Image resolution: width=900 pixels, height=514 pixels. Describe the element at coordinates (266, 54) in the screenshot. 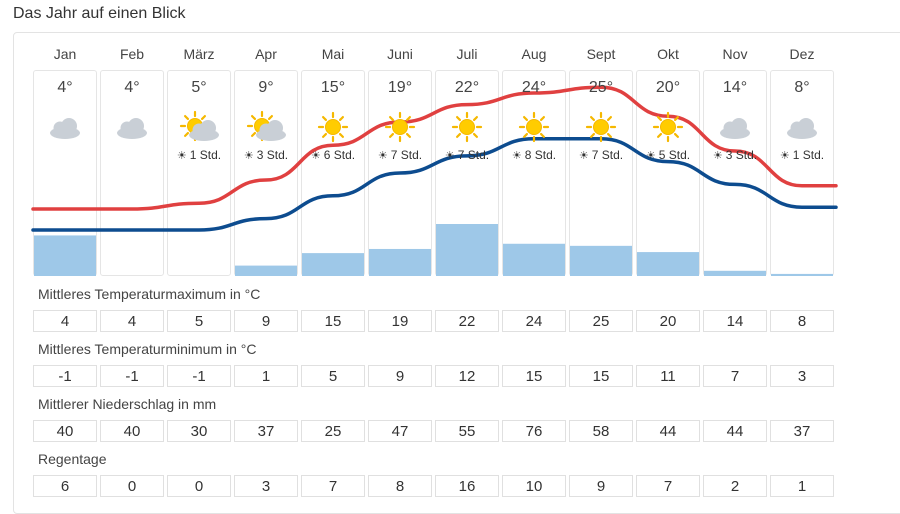

I see `month-label: Apr` at that location.